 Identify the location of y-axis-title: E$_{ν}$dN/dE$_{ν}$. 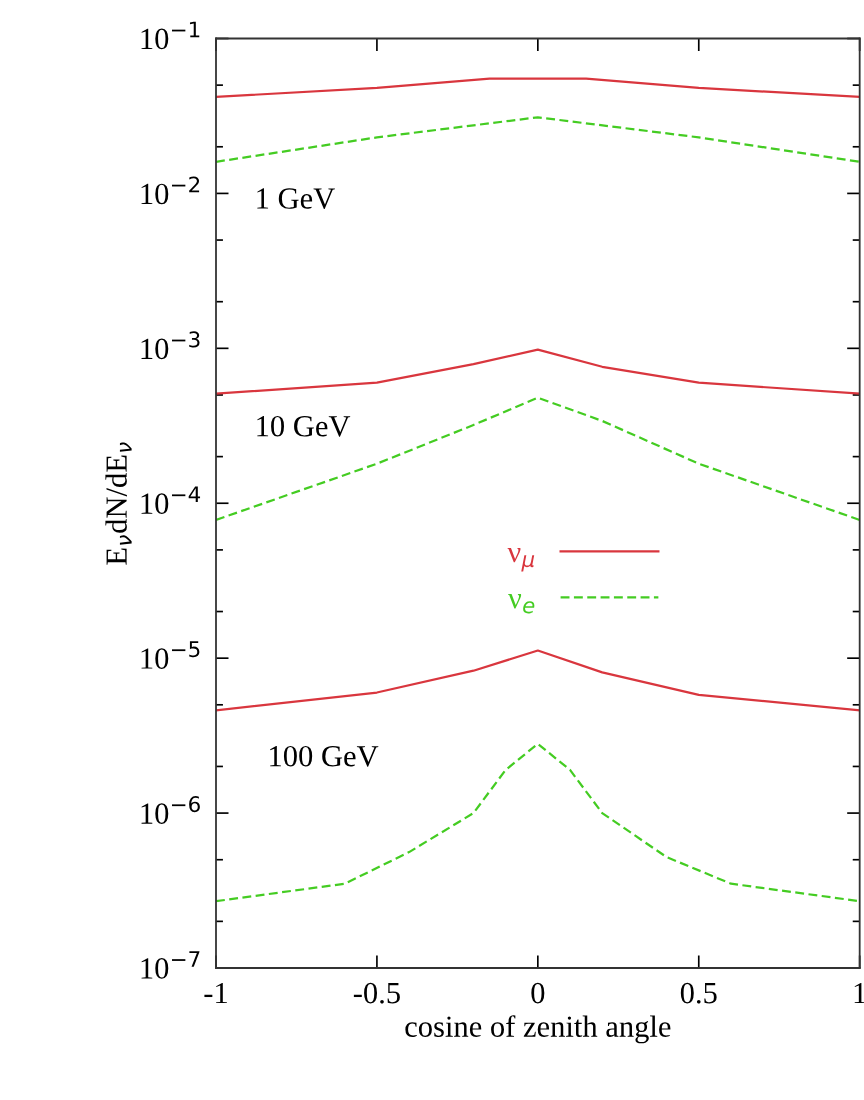
(118, 503).